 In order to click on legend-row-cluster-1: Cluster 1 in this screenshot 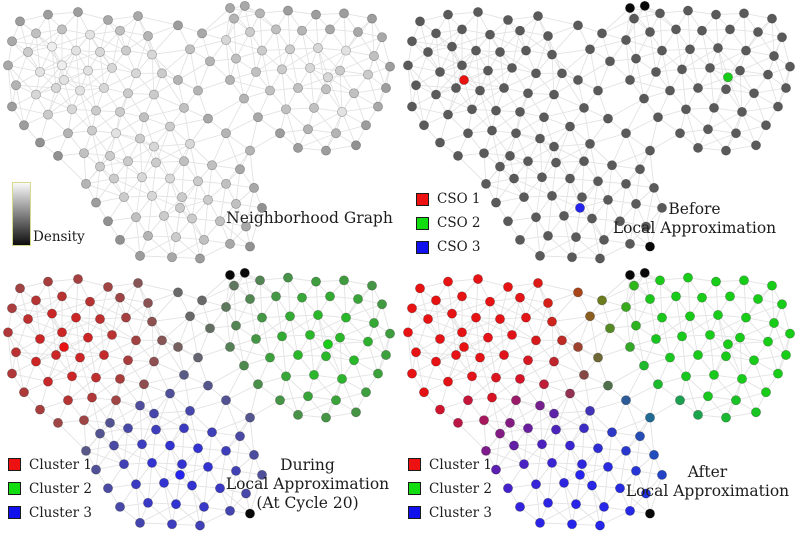, I will do `click(50, 465)`.